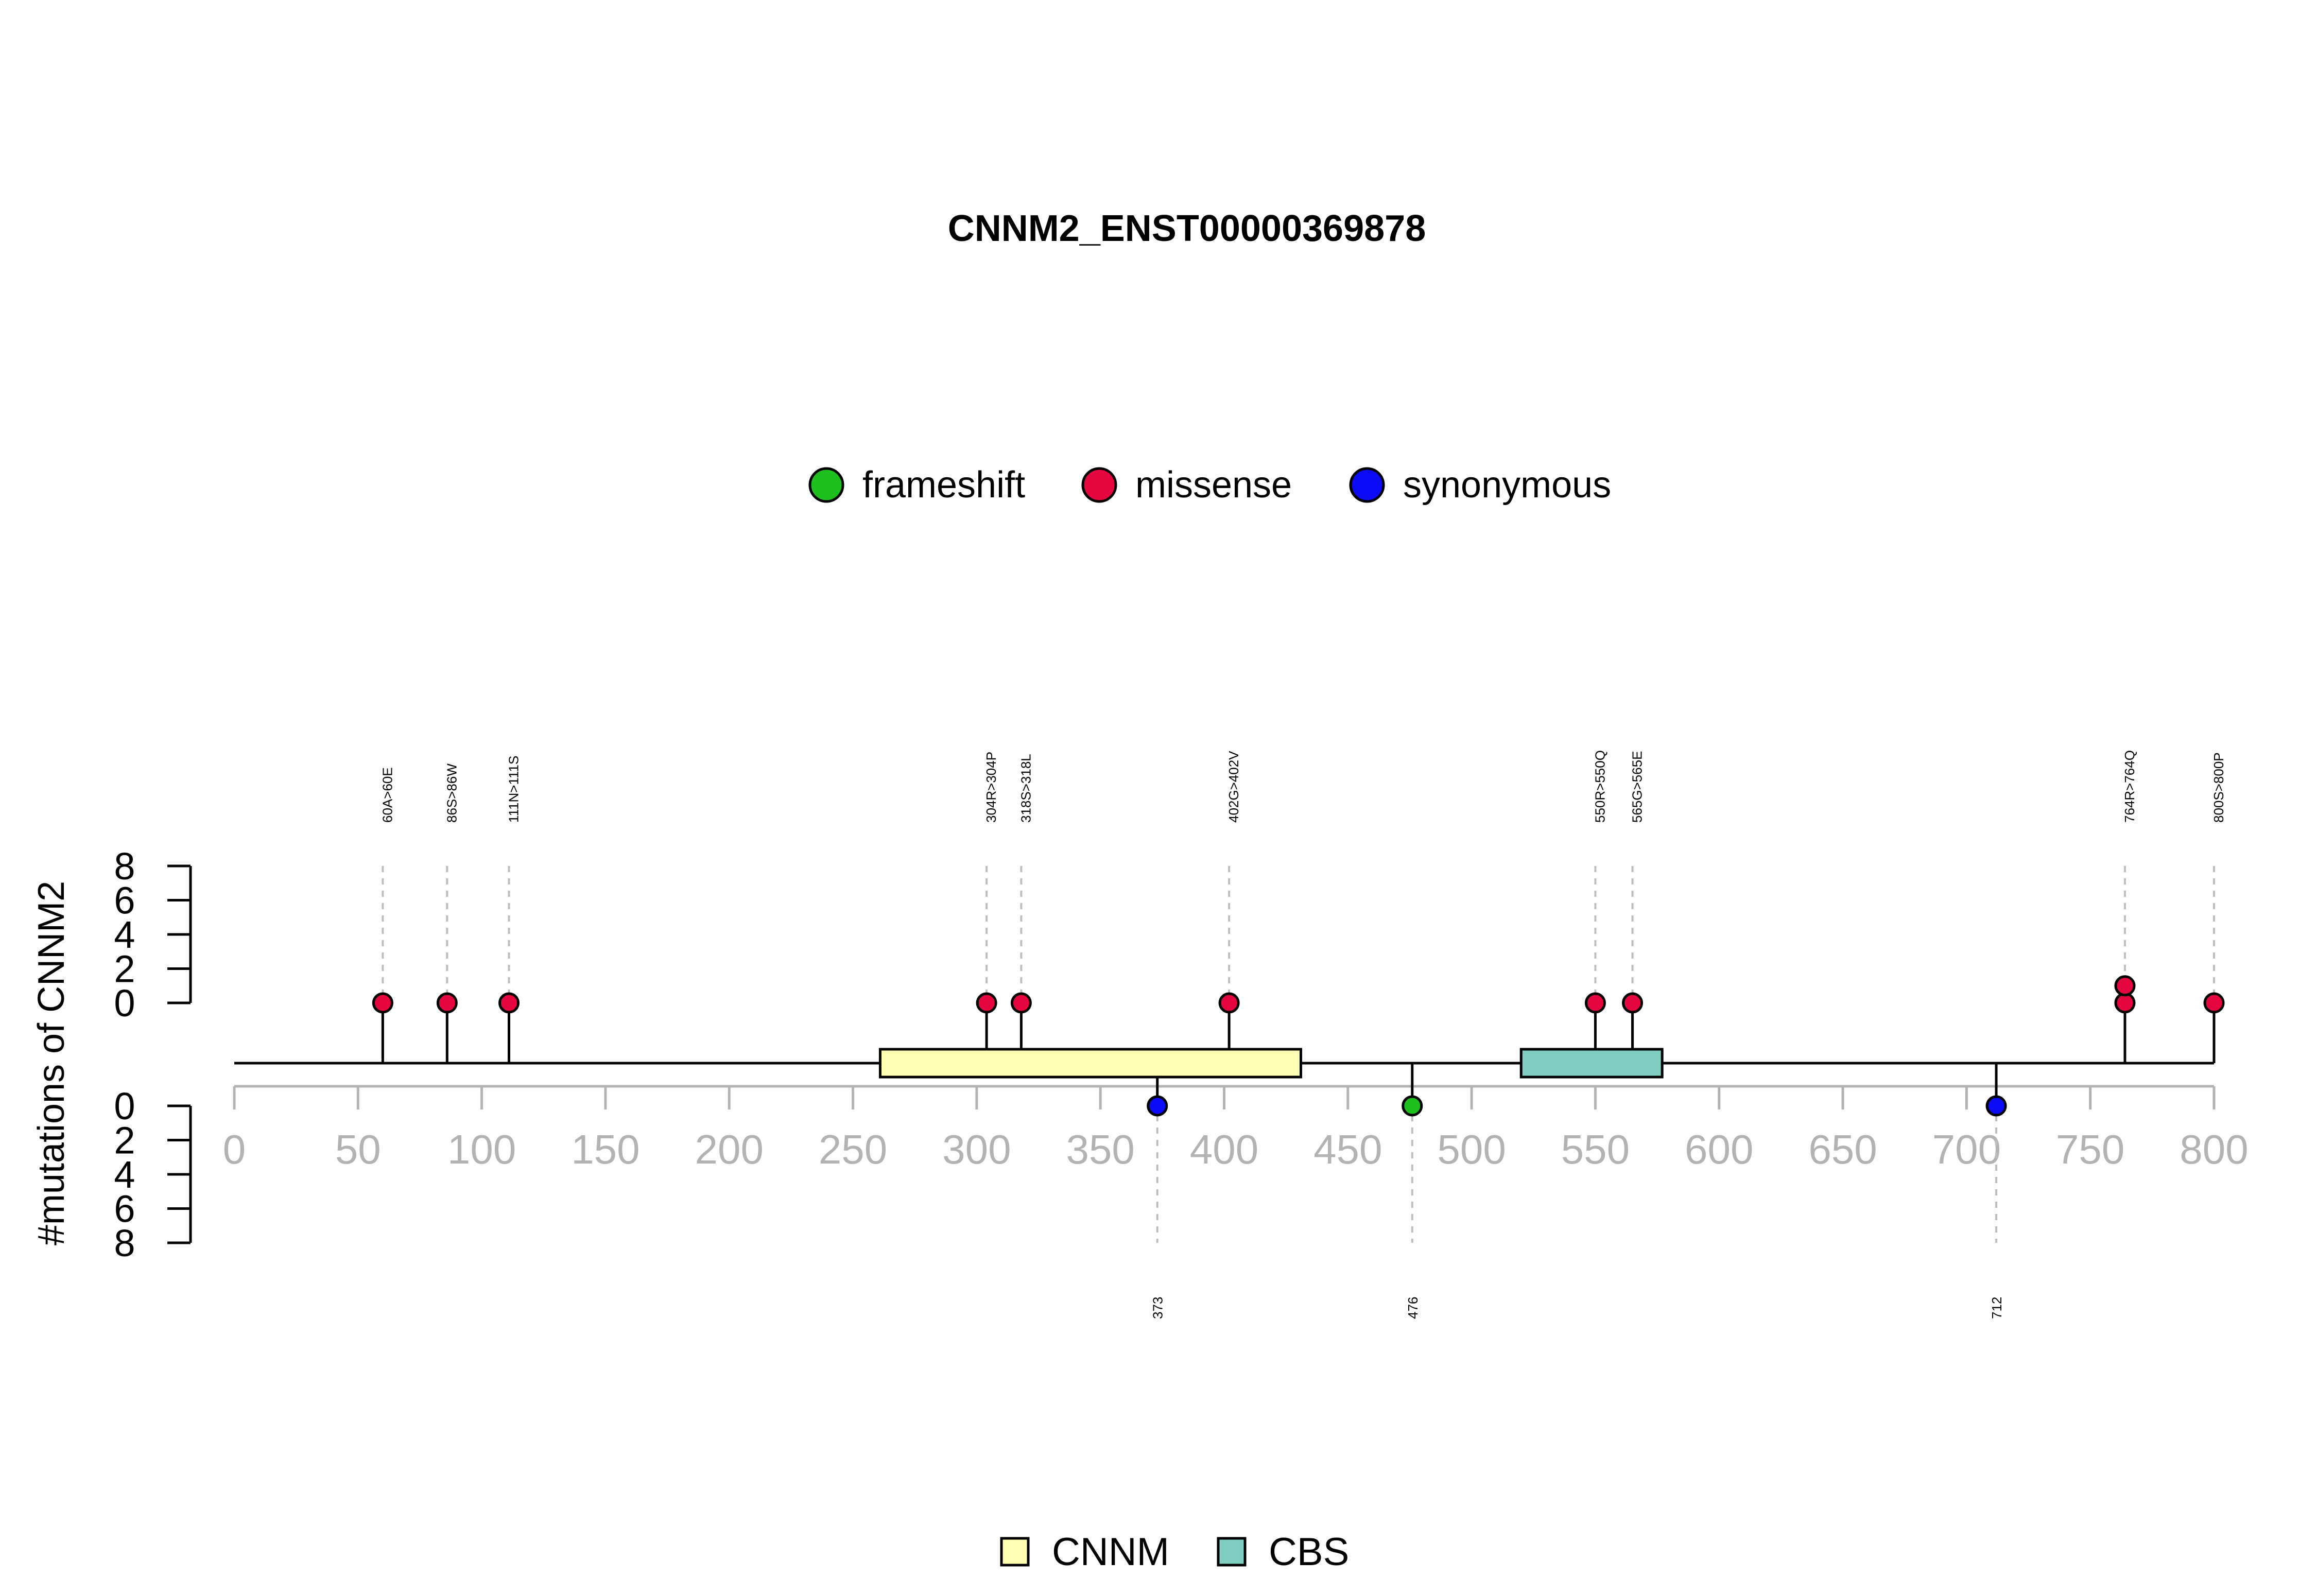 The width and height of the screenshot is (2317, 1596). Describe the element at coordinates (358, 1149) in the screenshot. I see `x-tick-label-50: 50` at that location.